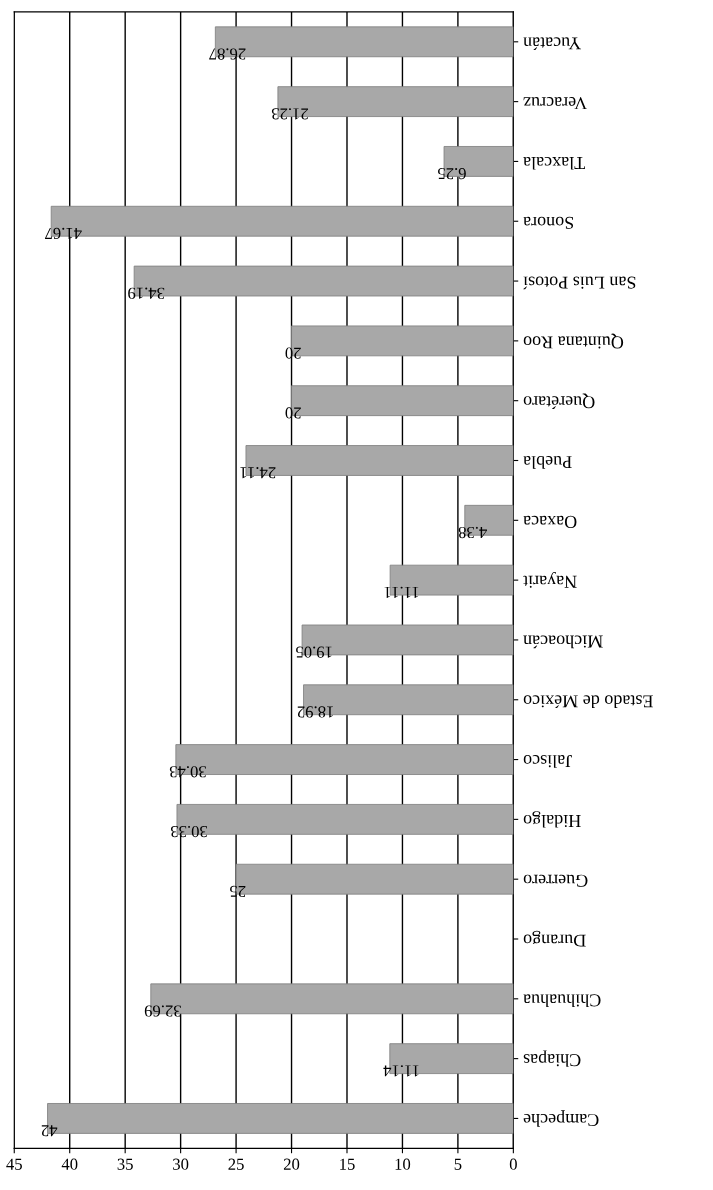 The width and height of the screenshot is (713, 1190). I want to click on x-tick-label: 15, so click(347, 1164).